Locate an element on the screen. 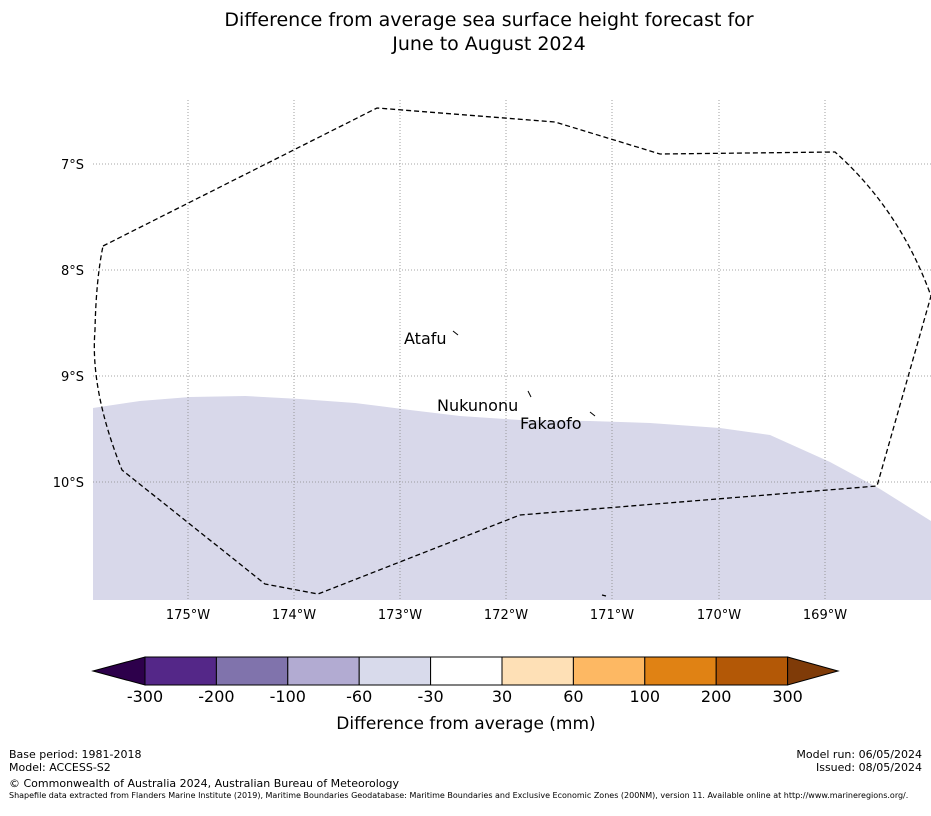  place-nukunonu: Nukunonu is located at coordinates (477, 405).